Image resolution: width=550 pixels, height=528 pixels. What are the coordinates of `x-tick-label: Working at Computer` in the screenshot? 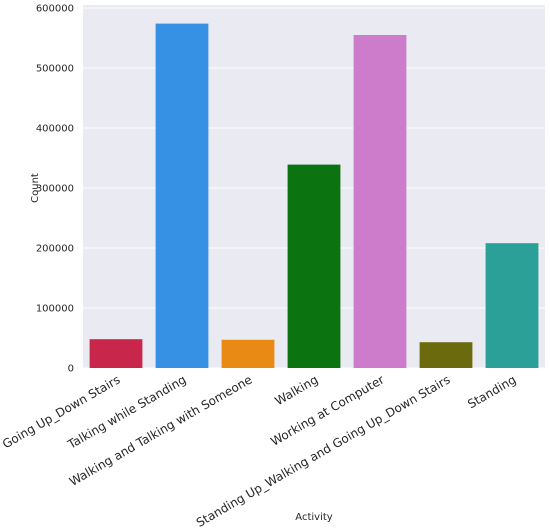 It's located at (327, 410).